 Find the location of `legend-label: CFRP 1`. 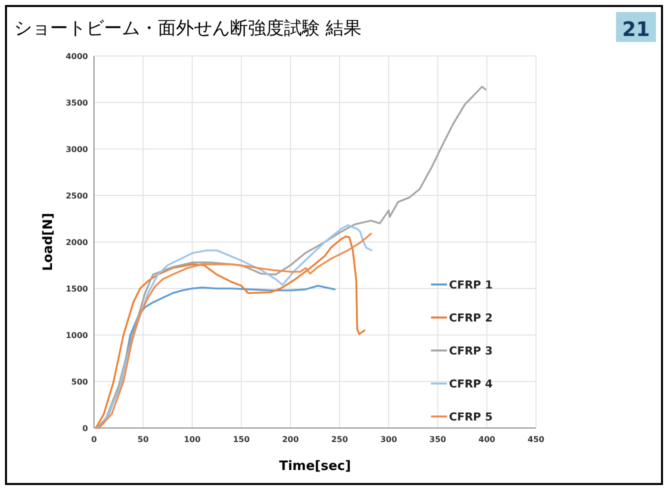

legend-label: CFRP 1 is located at coordinates (471, 285).